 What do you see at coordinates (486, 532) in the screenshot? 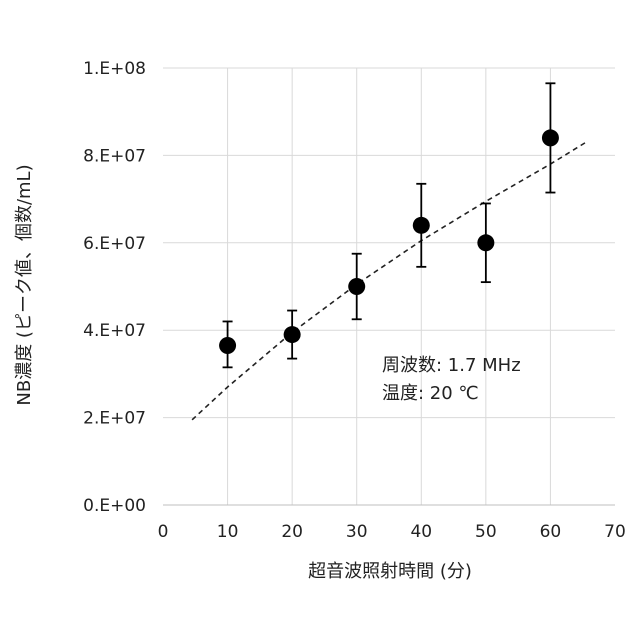
I see `x-tick-label: 50` at bounding box center [486, 532].